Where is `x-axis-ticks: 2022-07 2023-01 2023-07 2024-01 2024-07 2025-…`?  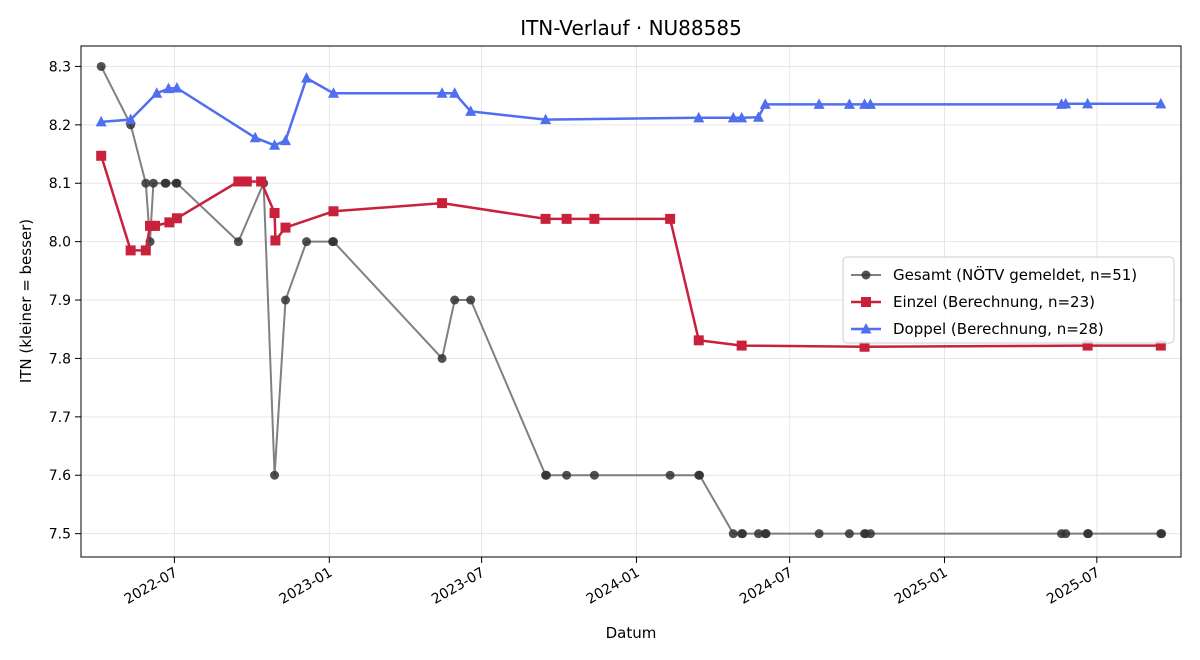
x-axis-ticks: 2022-07 2023-01 2023-07 2024-01 2024-07 2025-… is located at coordinates (612, 582).